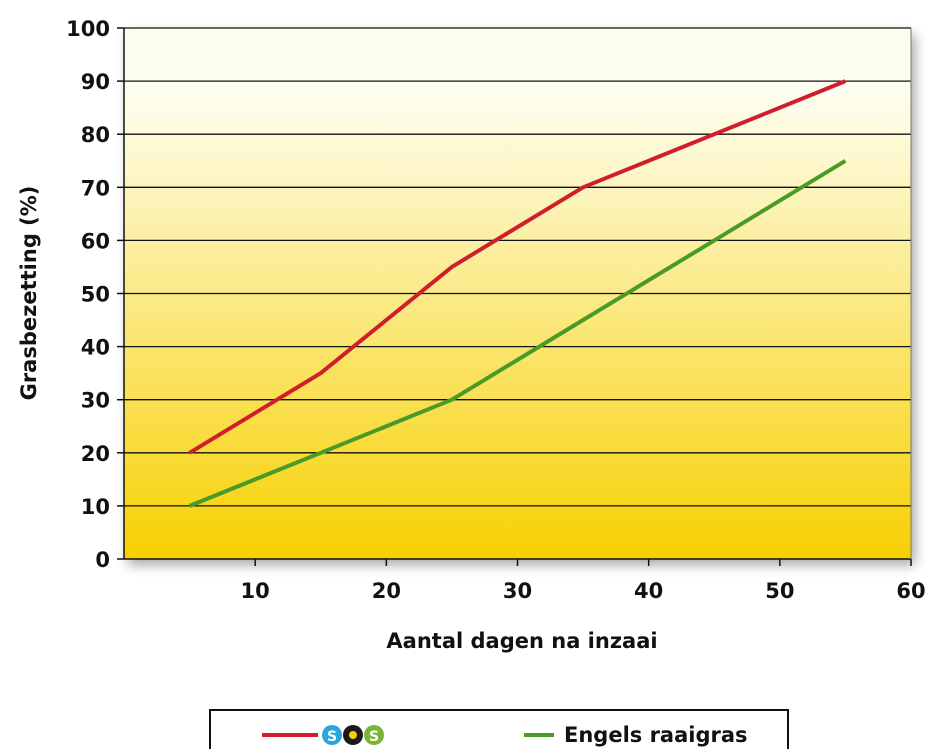 This screenshot has width=928, height=749. I want to click on x-tick-label-10: 10, so click(255, 591).